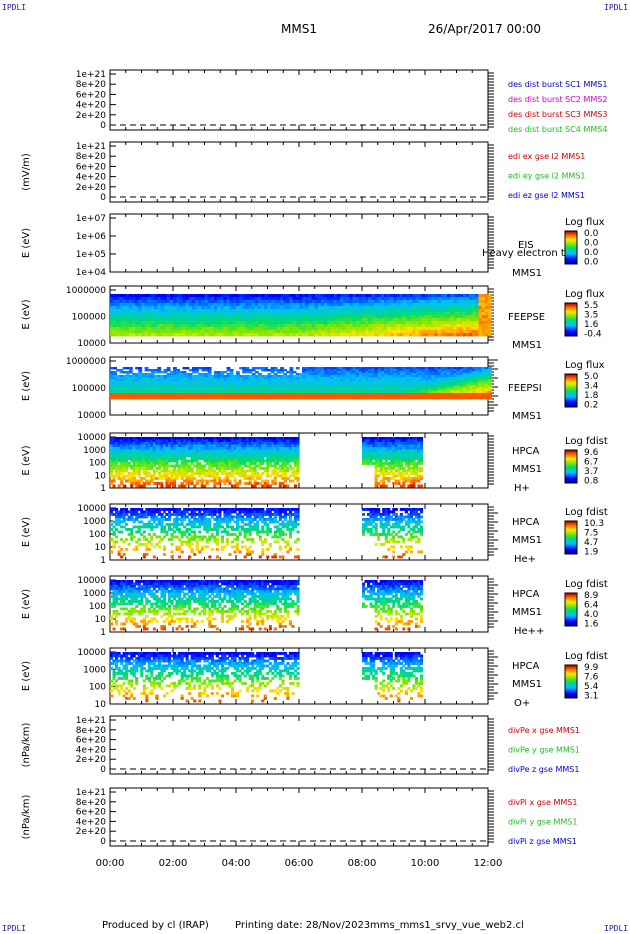  Describe the element at coordinates (591, 406) in the screenshot. I see `feepsi-colorbar-tick: 0.2` at that location.